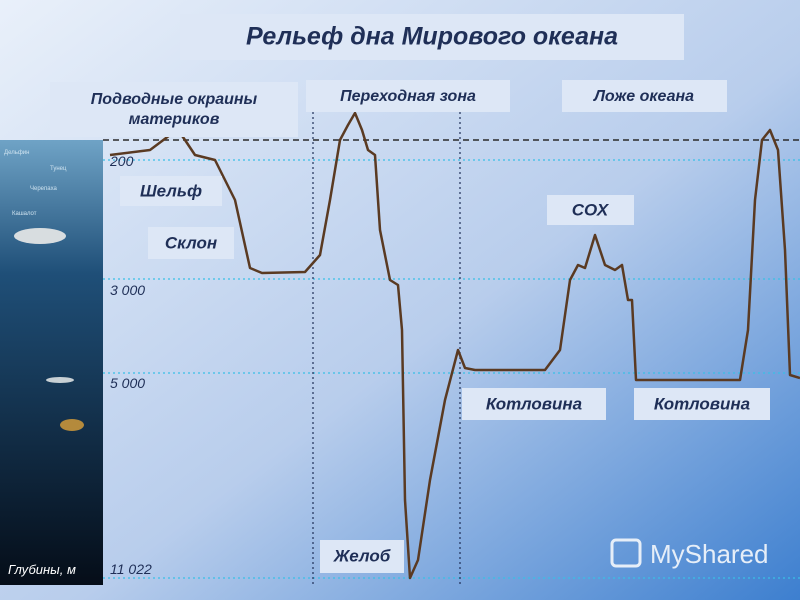 Image resolution: width=800 pixels, height=600 pixels. I want to click on zone-label: Ложе океана, so click(643, 96).